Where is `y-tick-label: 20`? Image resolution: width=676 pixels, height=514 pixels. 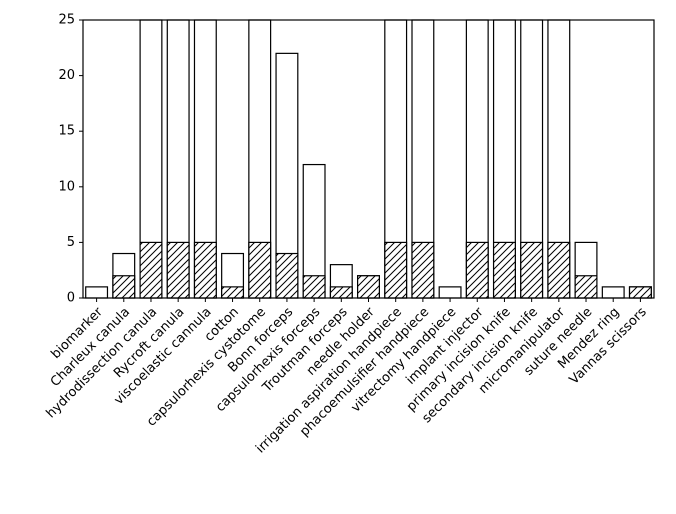 y-tick-label: 20 is located at coordinates (66, 75).